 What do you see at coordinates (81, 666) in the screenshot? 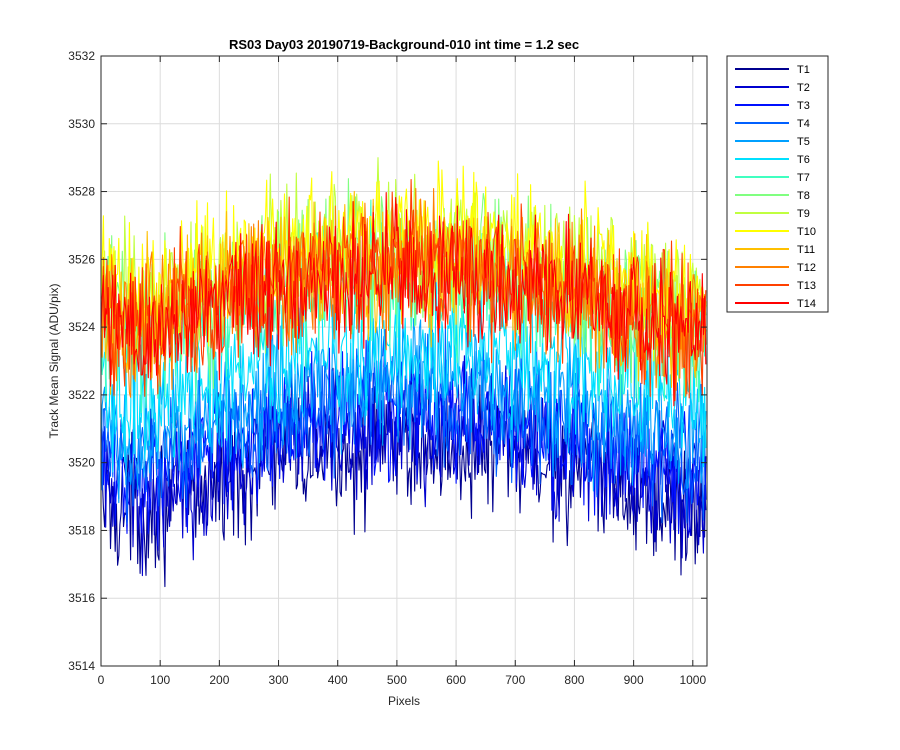
I see `y-tick-label: 3514` at bounding box center [81, 666].